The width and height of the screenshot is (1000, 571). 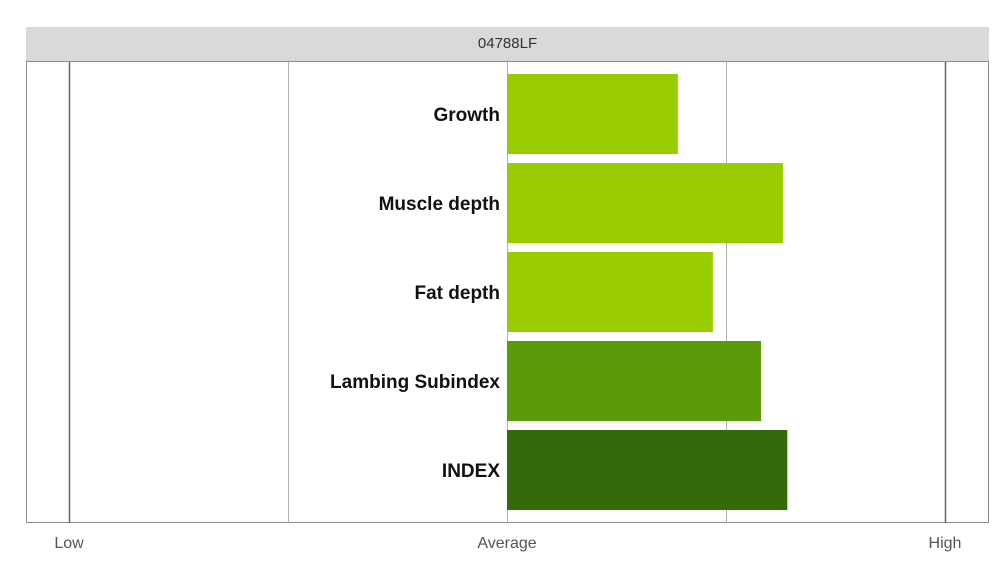 I want to click on category-label: Fat depth, so click(x=458, y=293).